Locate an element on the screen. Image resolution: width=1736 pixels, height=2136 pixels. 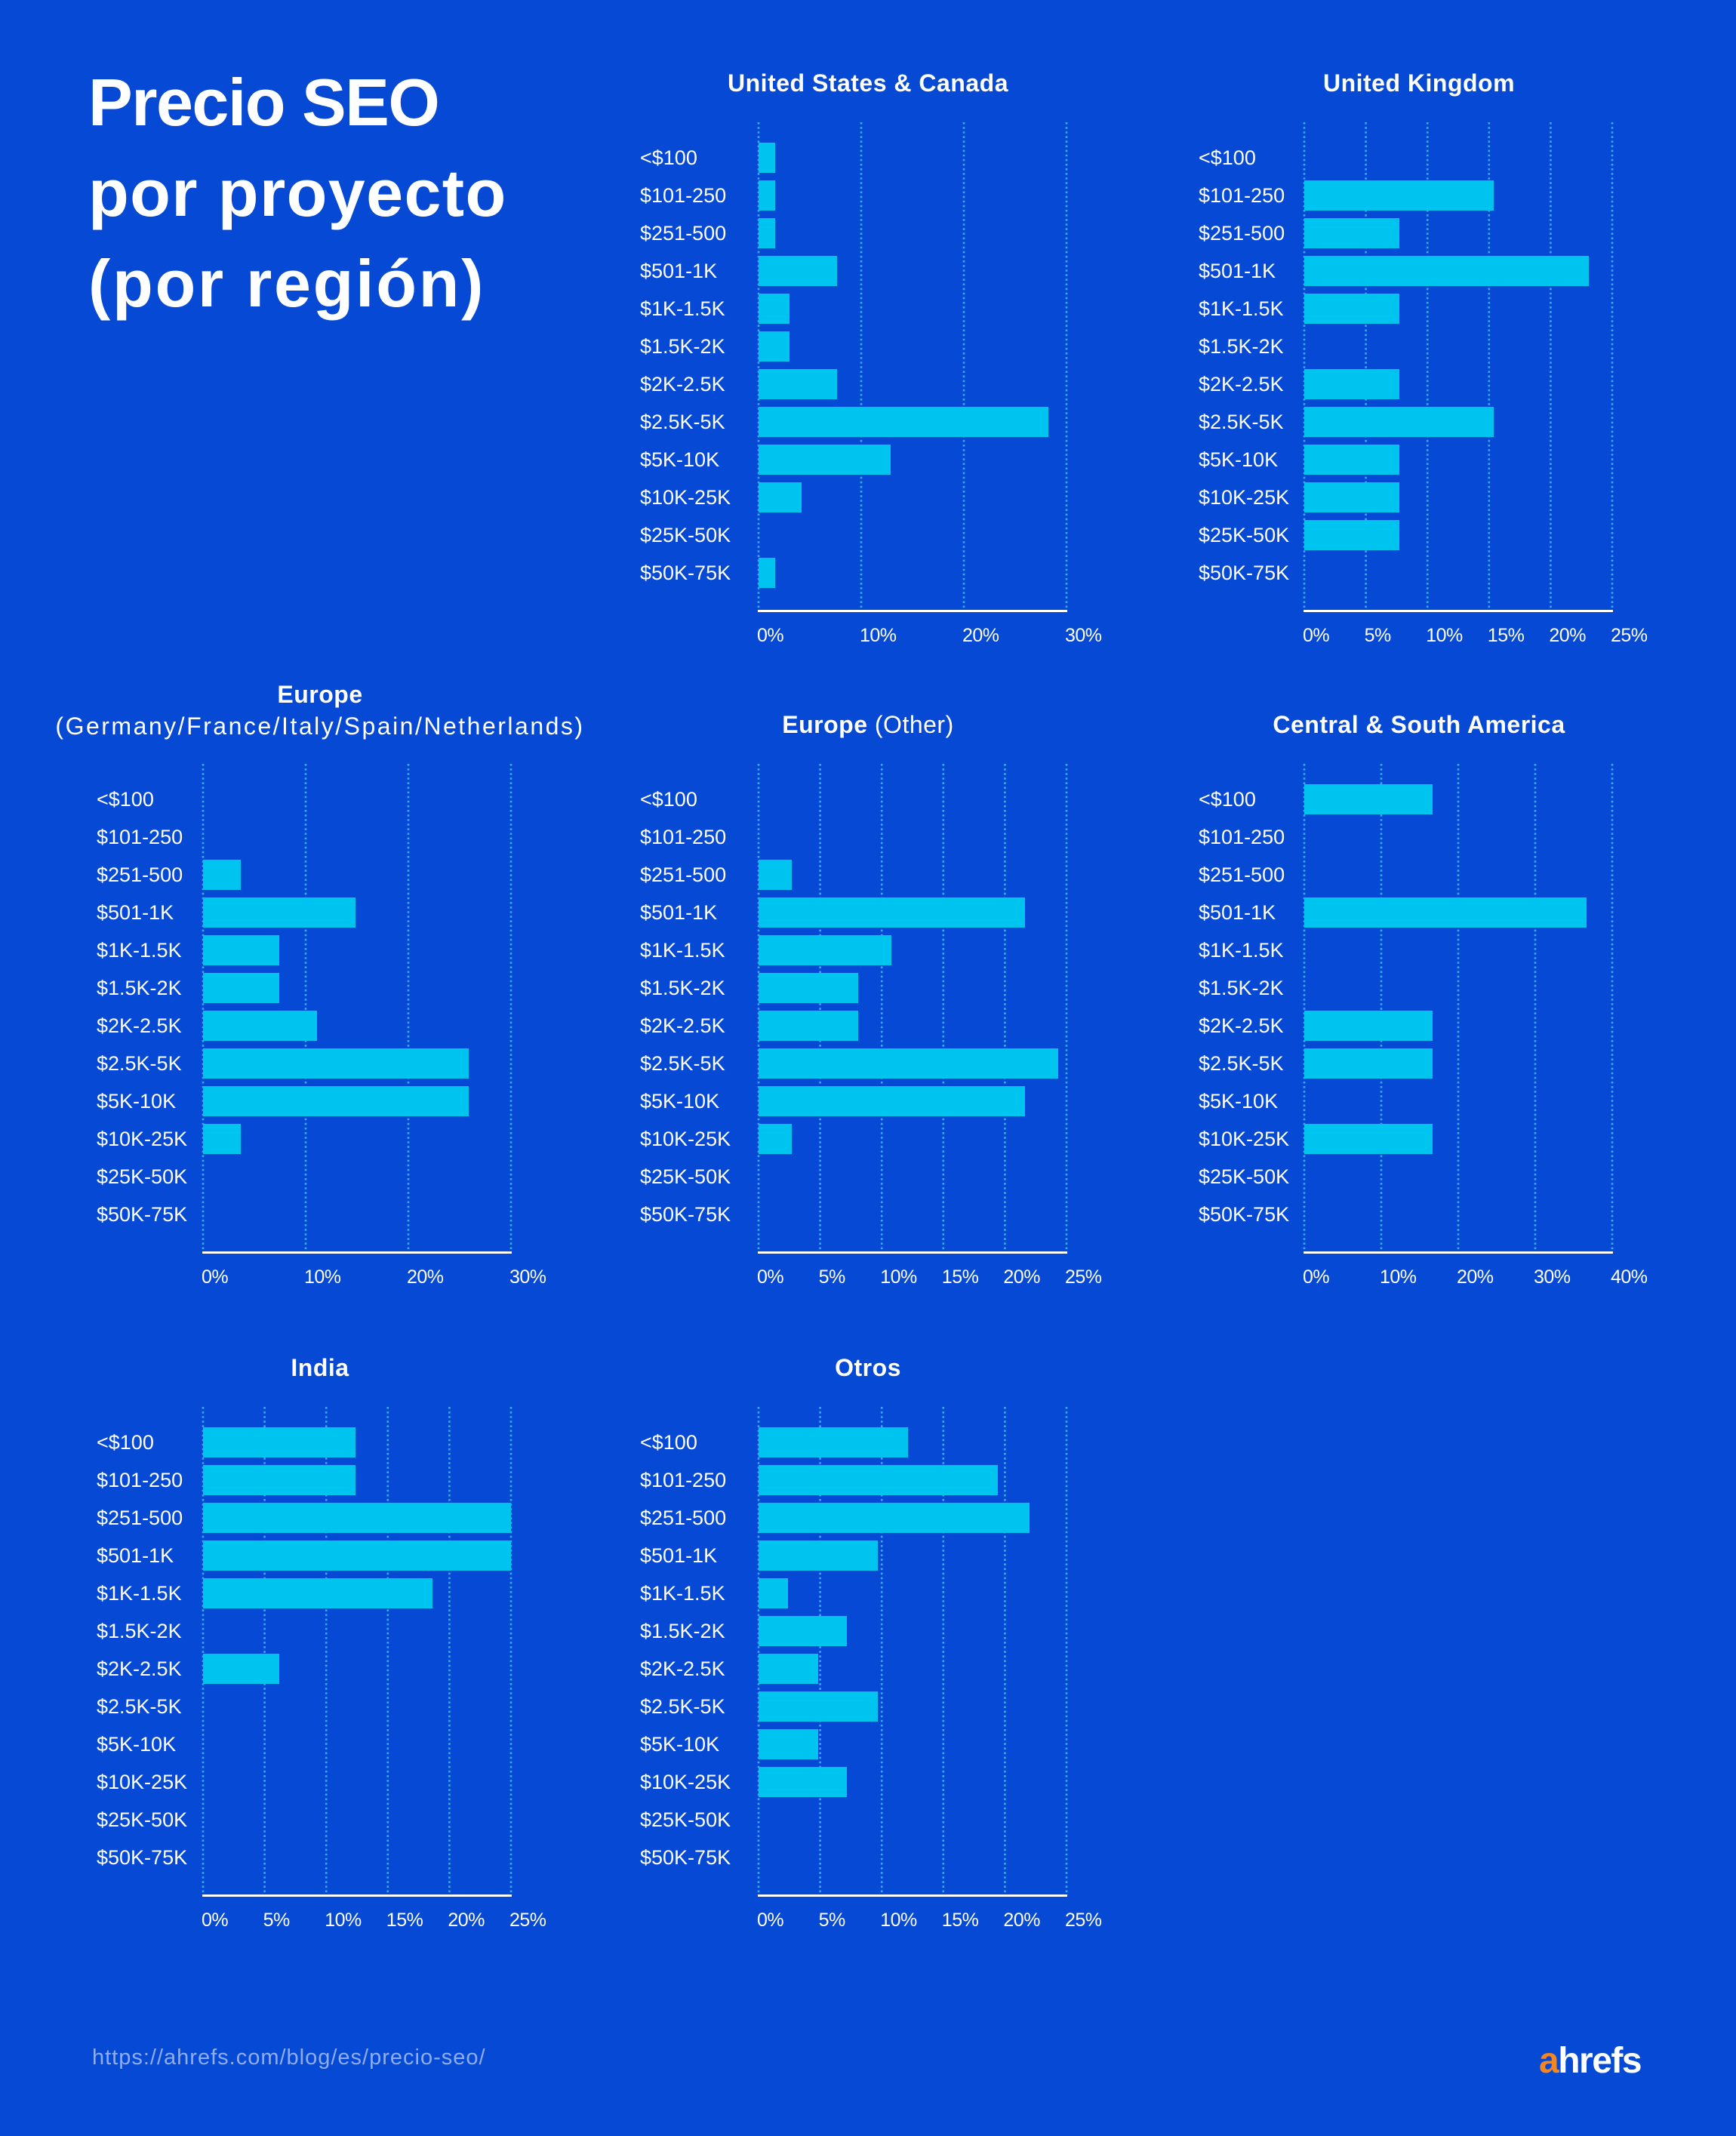
svg-text: (por región) is located at coordinates (286, 283).